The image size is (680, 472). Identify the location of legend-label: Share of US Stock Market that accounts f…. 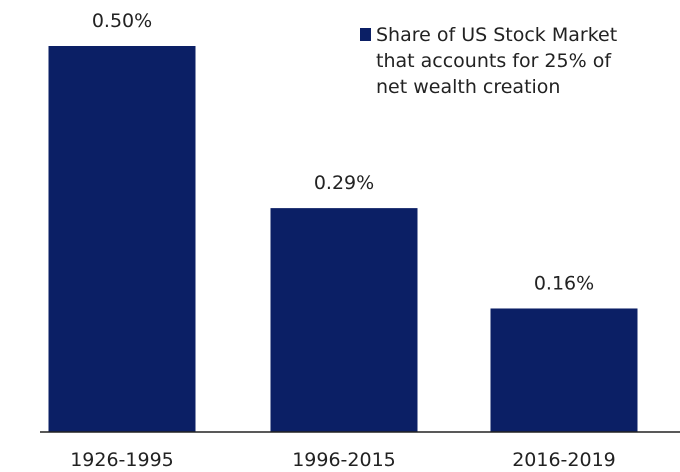
(497, 61).